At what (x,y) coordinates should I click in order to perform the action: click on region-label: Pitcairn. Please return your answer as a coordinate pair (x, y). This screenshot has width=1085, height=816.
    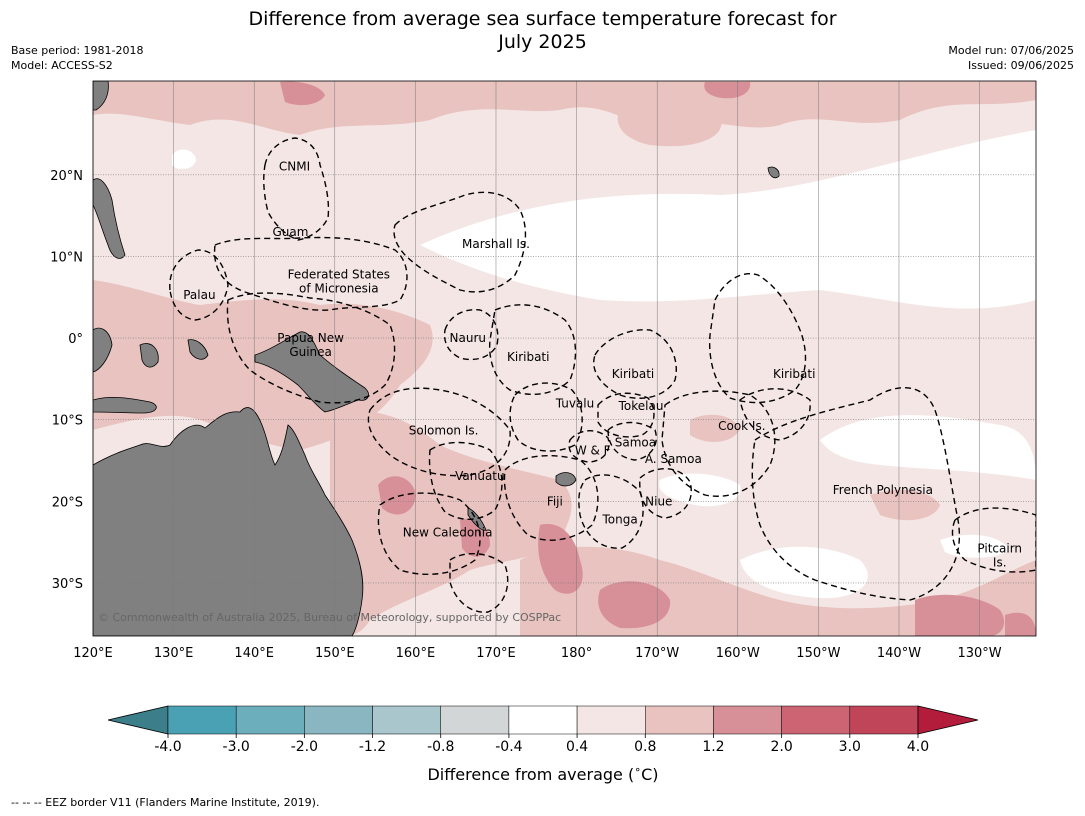
    Looking at the image, I should click on (999, 549).